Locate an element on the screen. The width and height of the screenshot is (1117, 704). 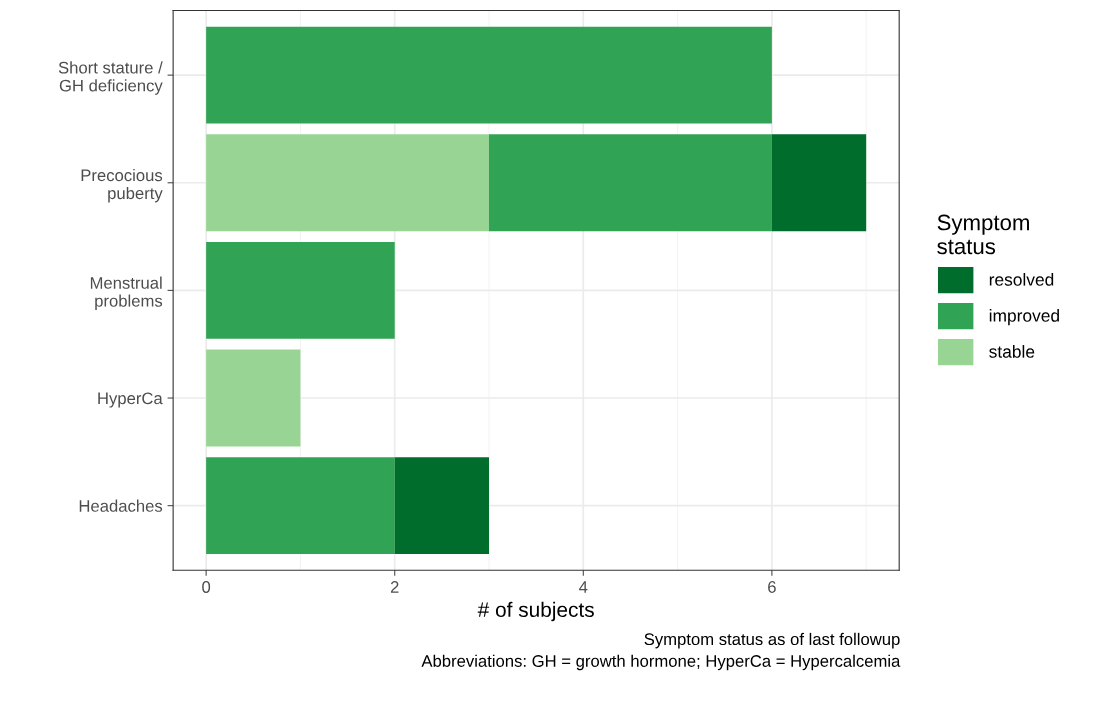
y-tick-label: Precocious puberty is located at coordinates (122, 185).